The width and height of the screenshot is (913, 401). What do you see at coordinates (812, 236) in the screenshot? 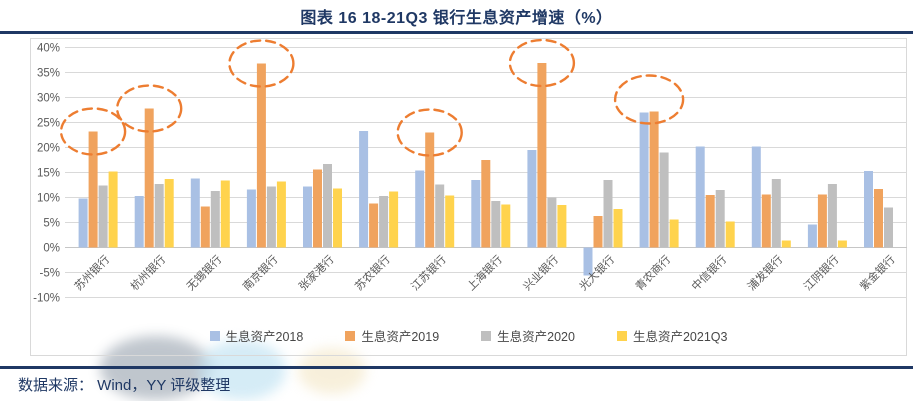
I see `bar-生息资产2018-江阴银行` at bounding box center [812, 236].